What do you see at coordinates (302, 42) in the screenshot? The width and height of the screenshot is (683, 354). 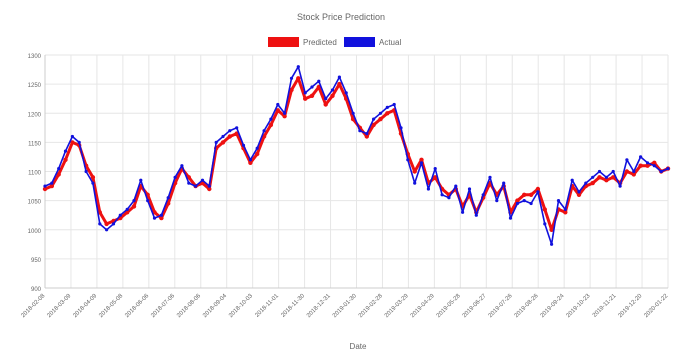 I see `legend-item-predicted: Predicted` at bounding box center [302, 42].